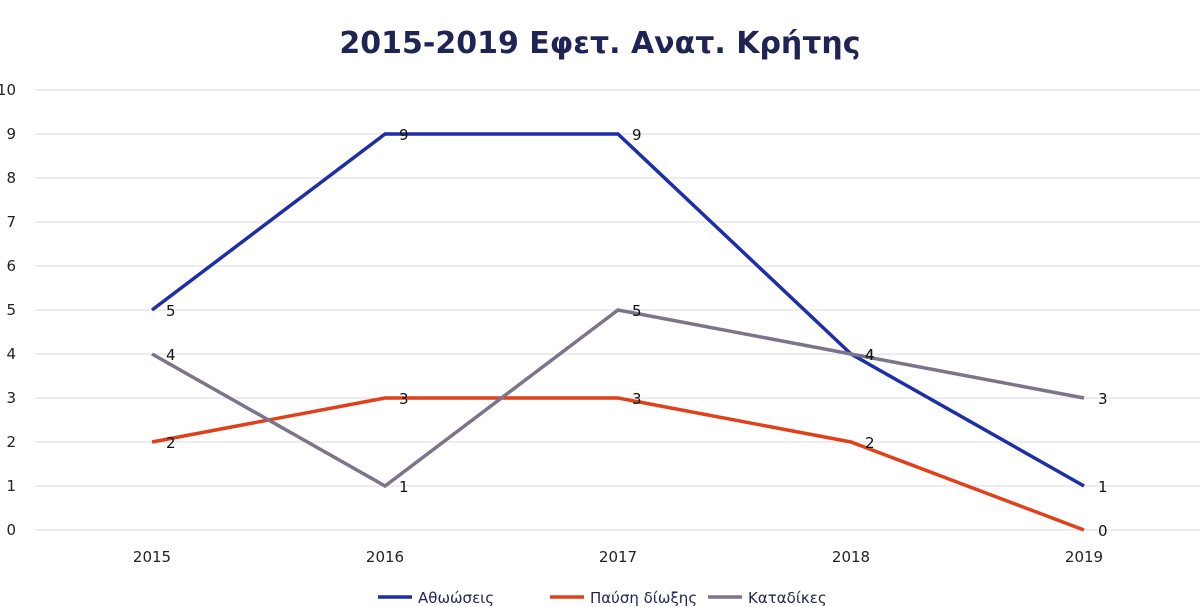  I want to click on y-tick-label: 7, so click(11, 222).